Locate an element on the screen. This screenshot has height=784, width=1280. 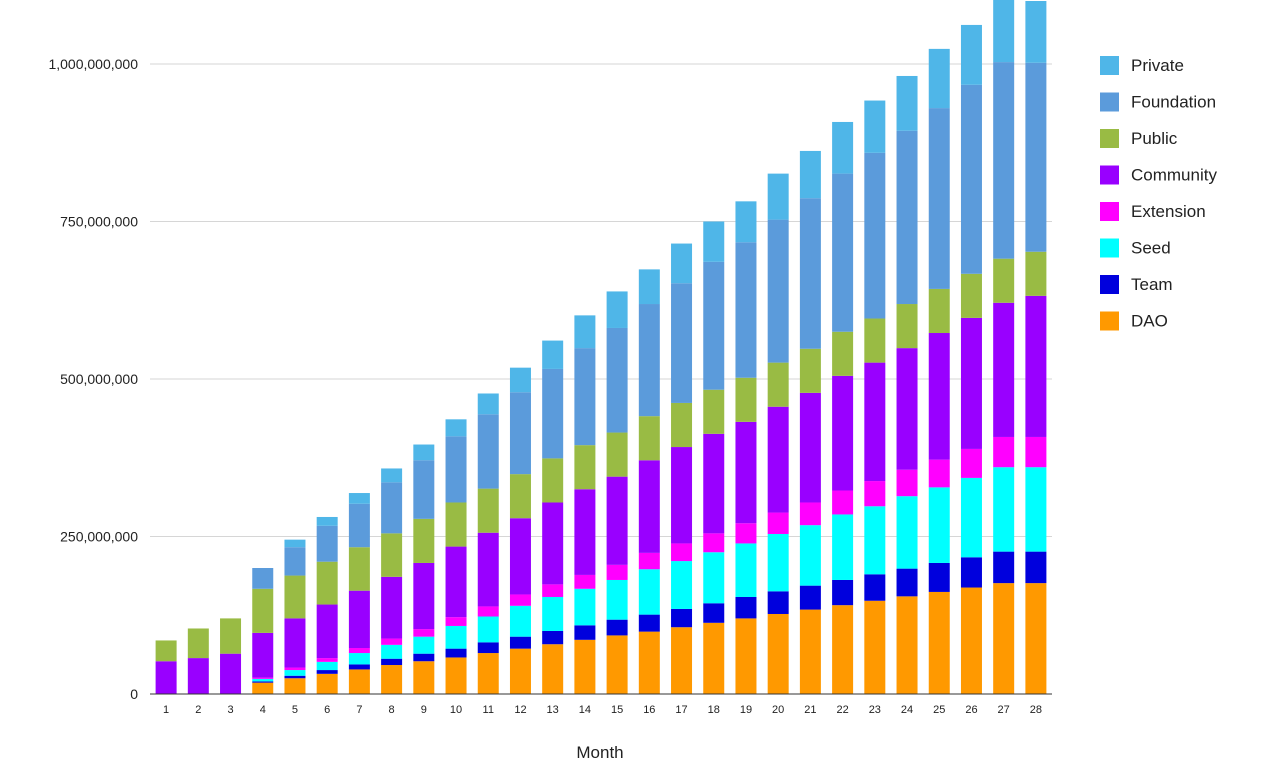
legend-label-public: Public is located at coordinates (1154, 138).